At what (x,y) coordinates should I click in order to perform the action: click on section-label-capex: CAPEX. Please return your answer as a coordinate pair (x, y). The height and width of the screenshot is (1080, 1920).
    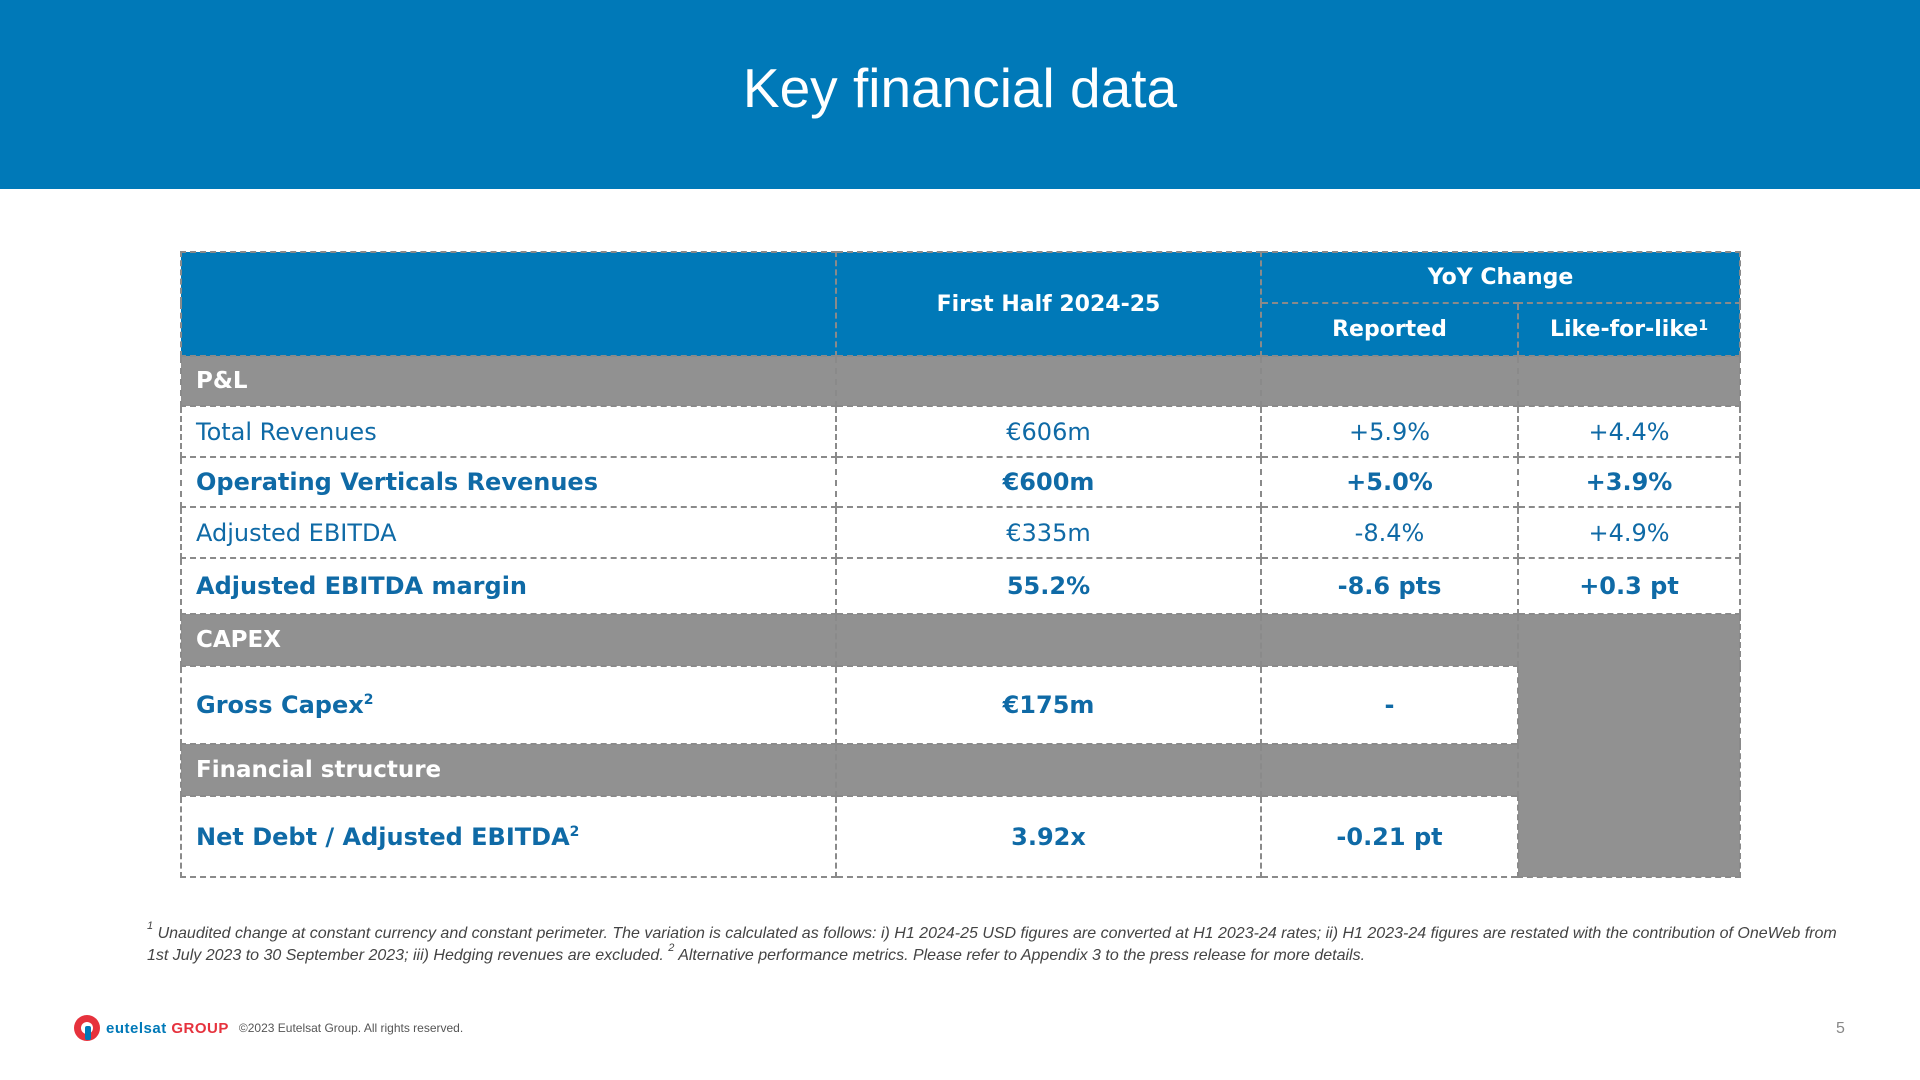
    Looking at the image, I should click on (508, 640).